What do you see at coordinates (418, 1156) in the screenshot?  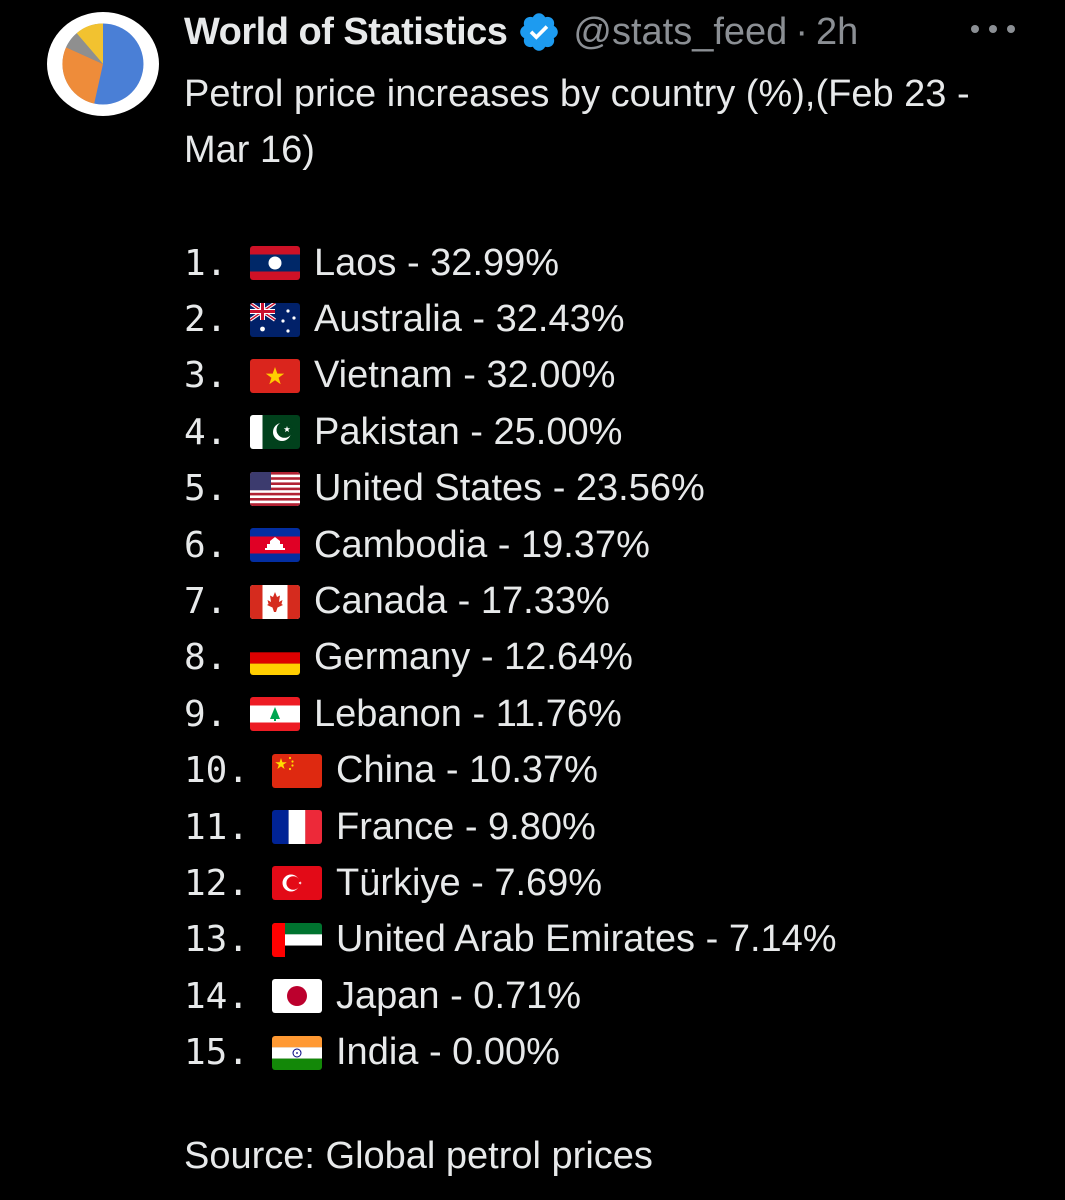 I see `source-note: Source: Global petrol prices` at bounding box center [418, 1156].